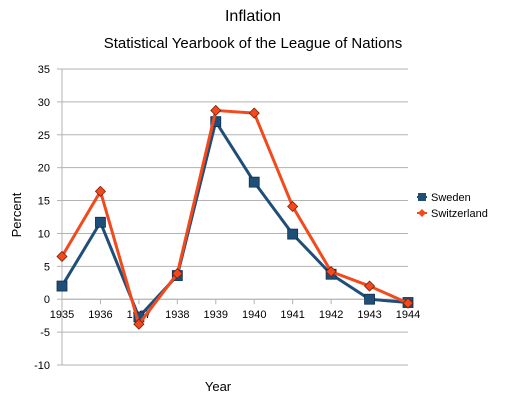 The width and height of the screenshot is (506, 413). What do you see at coordinates (218, 386) in the screenshot?
I see `x-axis-title: Year` at bounding box center [218, 386].